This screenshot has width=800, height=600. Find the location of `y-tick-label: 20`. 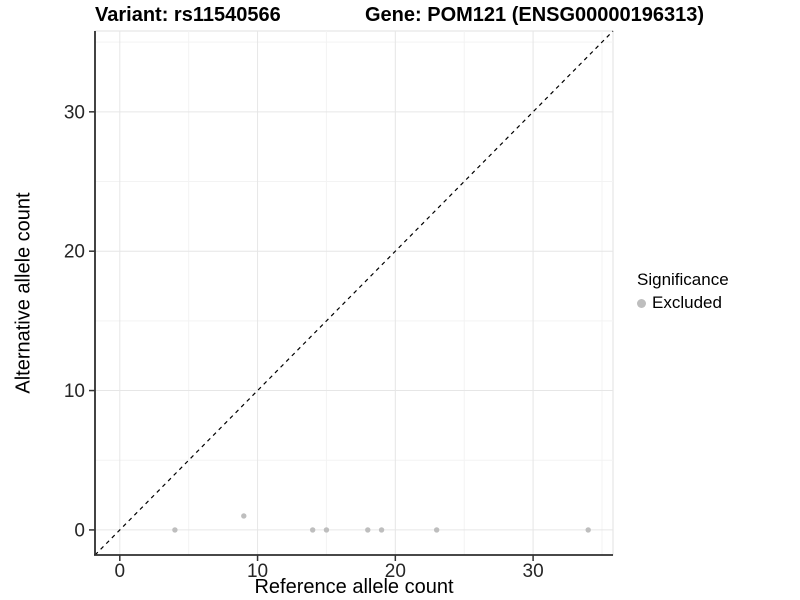

y-tick-label: 20 is located at coordinates (74, 252).